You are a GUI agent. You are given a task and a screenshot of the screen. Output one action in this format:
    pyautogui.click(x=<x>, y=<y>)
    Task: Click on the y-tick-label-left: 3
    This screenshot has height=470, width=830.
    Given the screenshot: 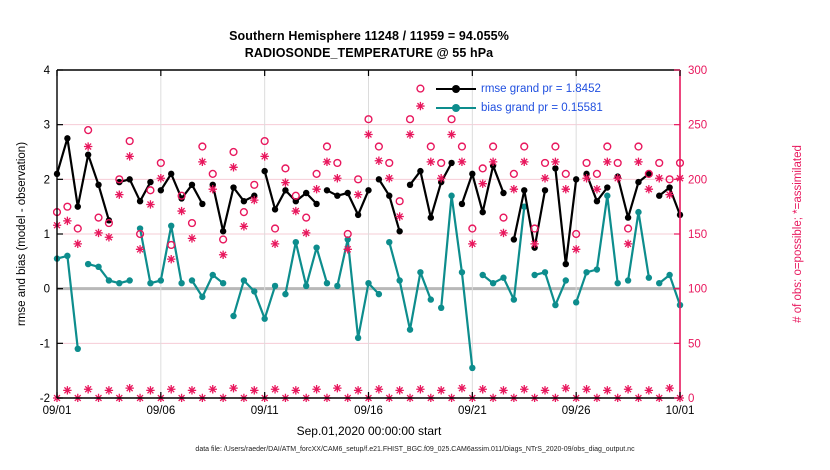 What is the action you would take?
    pyautogui.click(x=47, y=126)
    